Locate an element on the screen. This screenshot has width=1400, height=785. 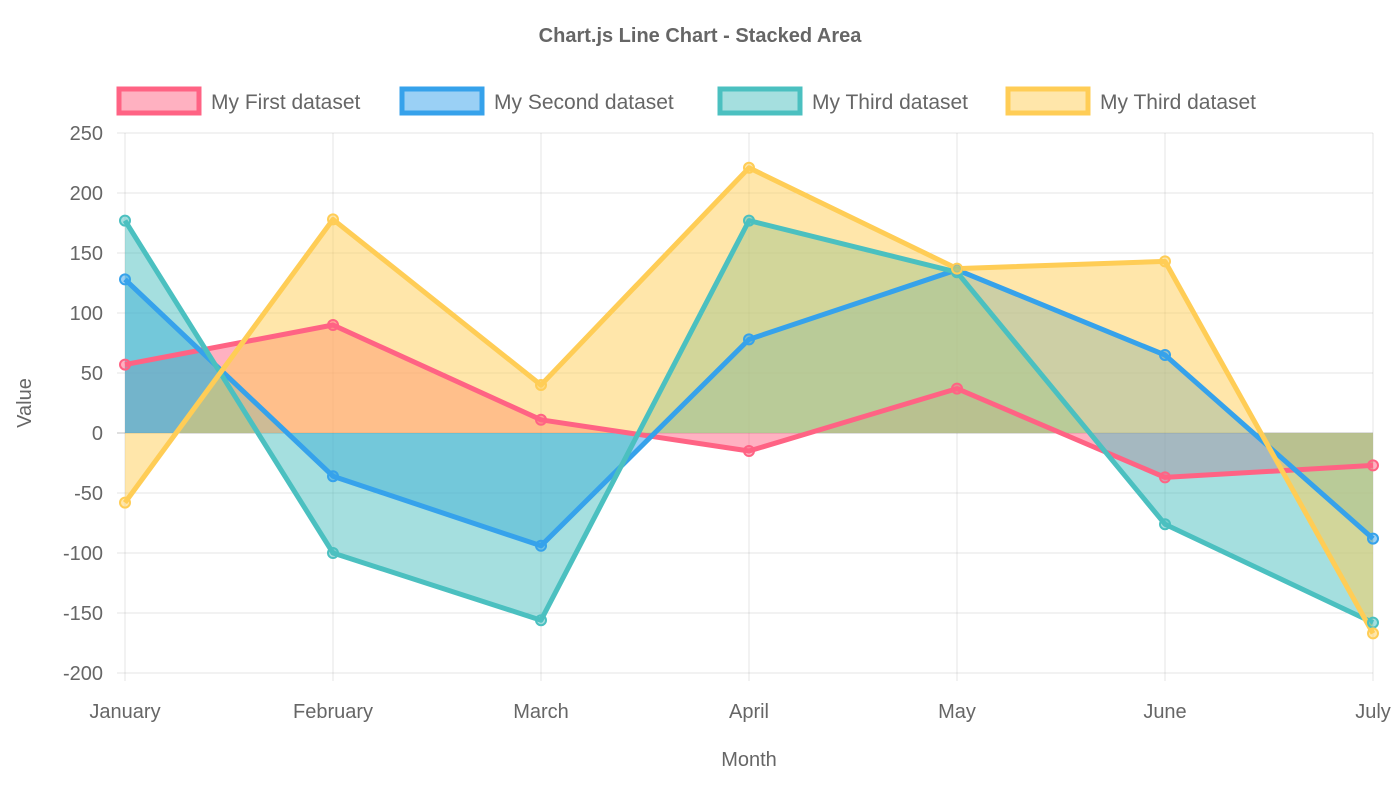
y-tick-label: 150 is located at coordinates (86, 254).